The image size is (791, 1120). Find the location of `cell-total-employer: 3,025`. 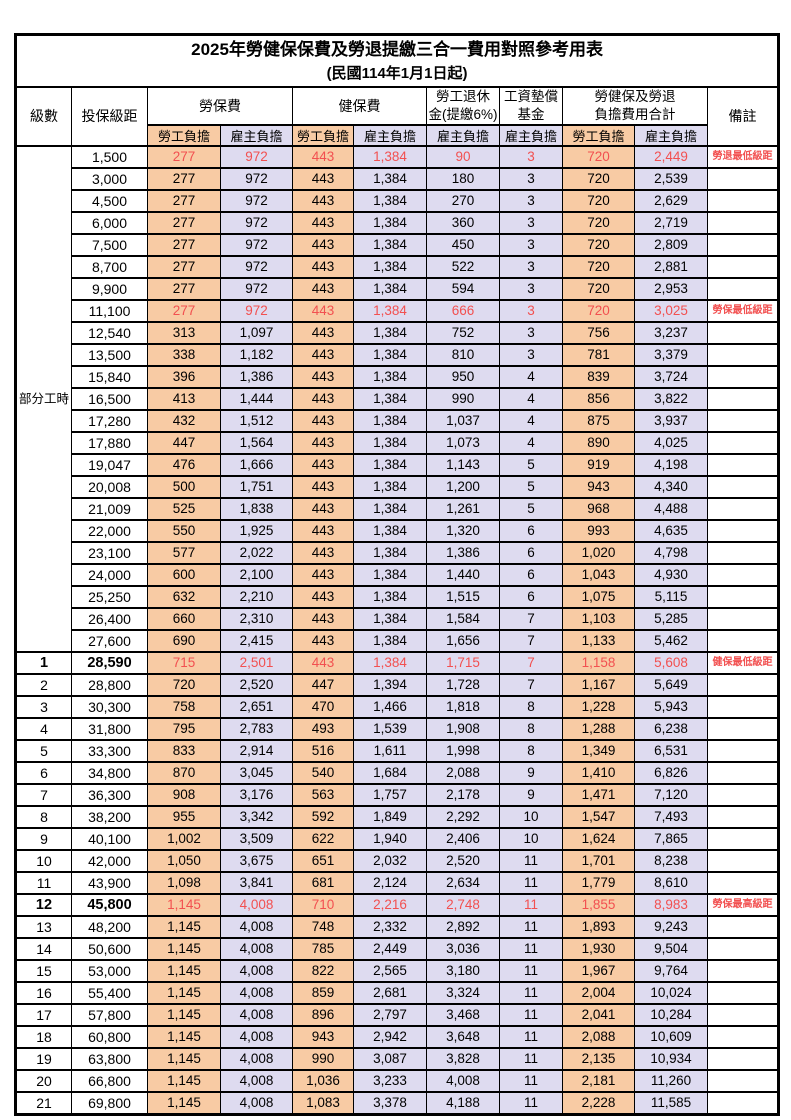

cell-total-employer: 3,025 is located at coordinates (671, 310).